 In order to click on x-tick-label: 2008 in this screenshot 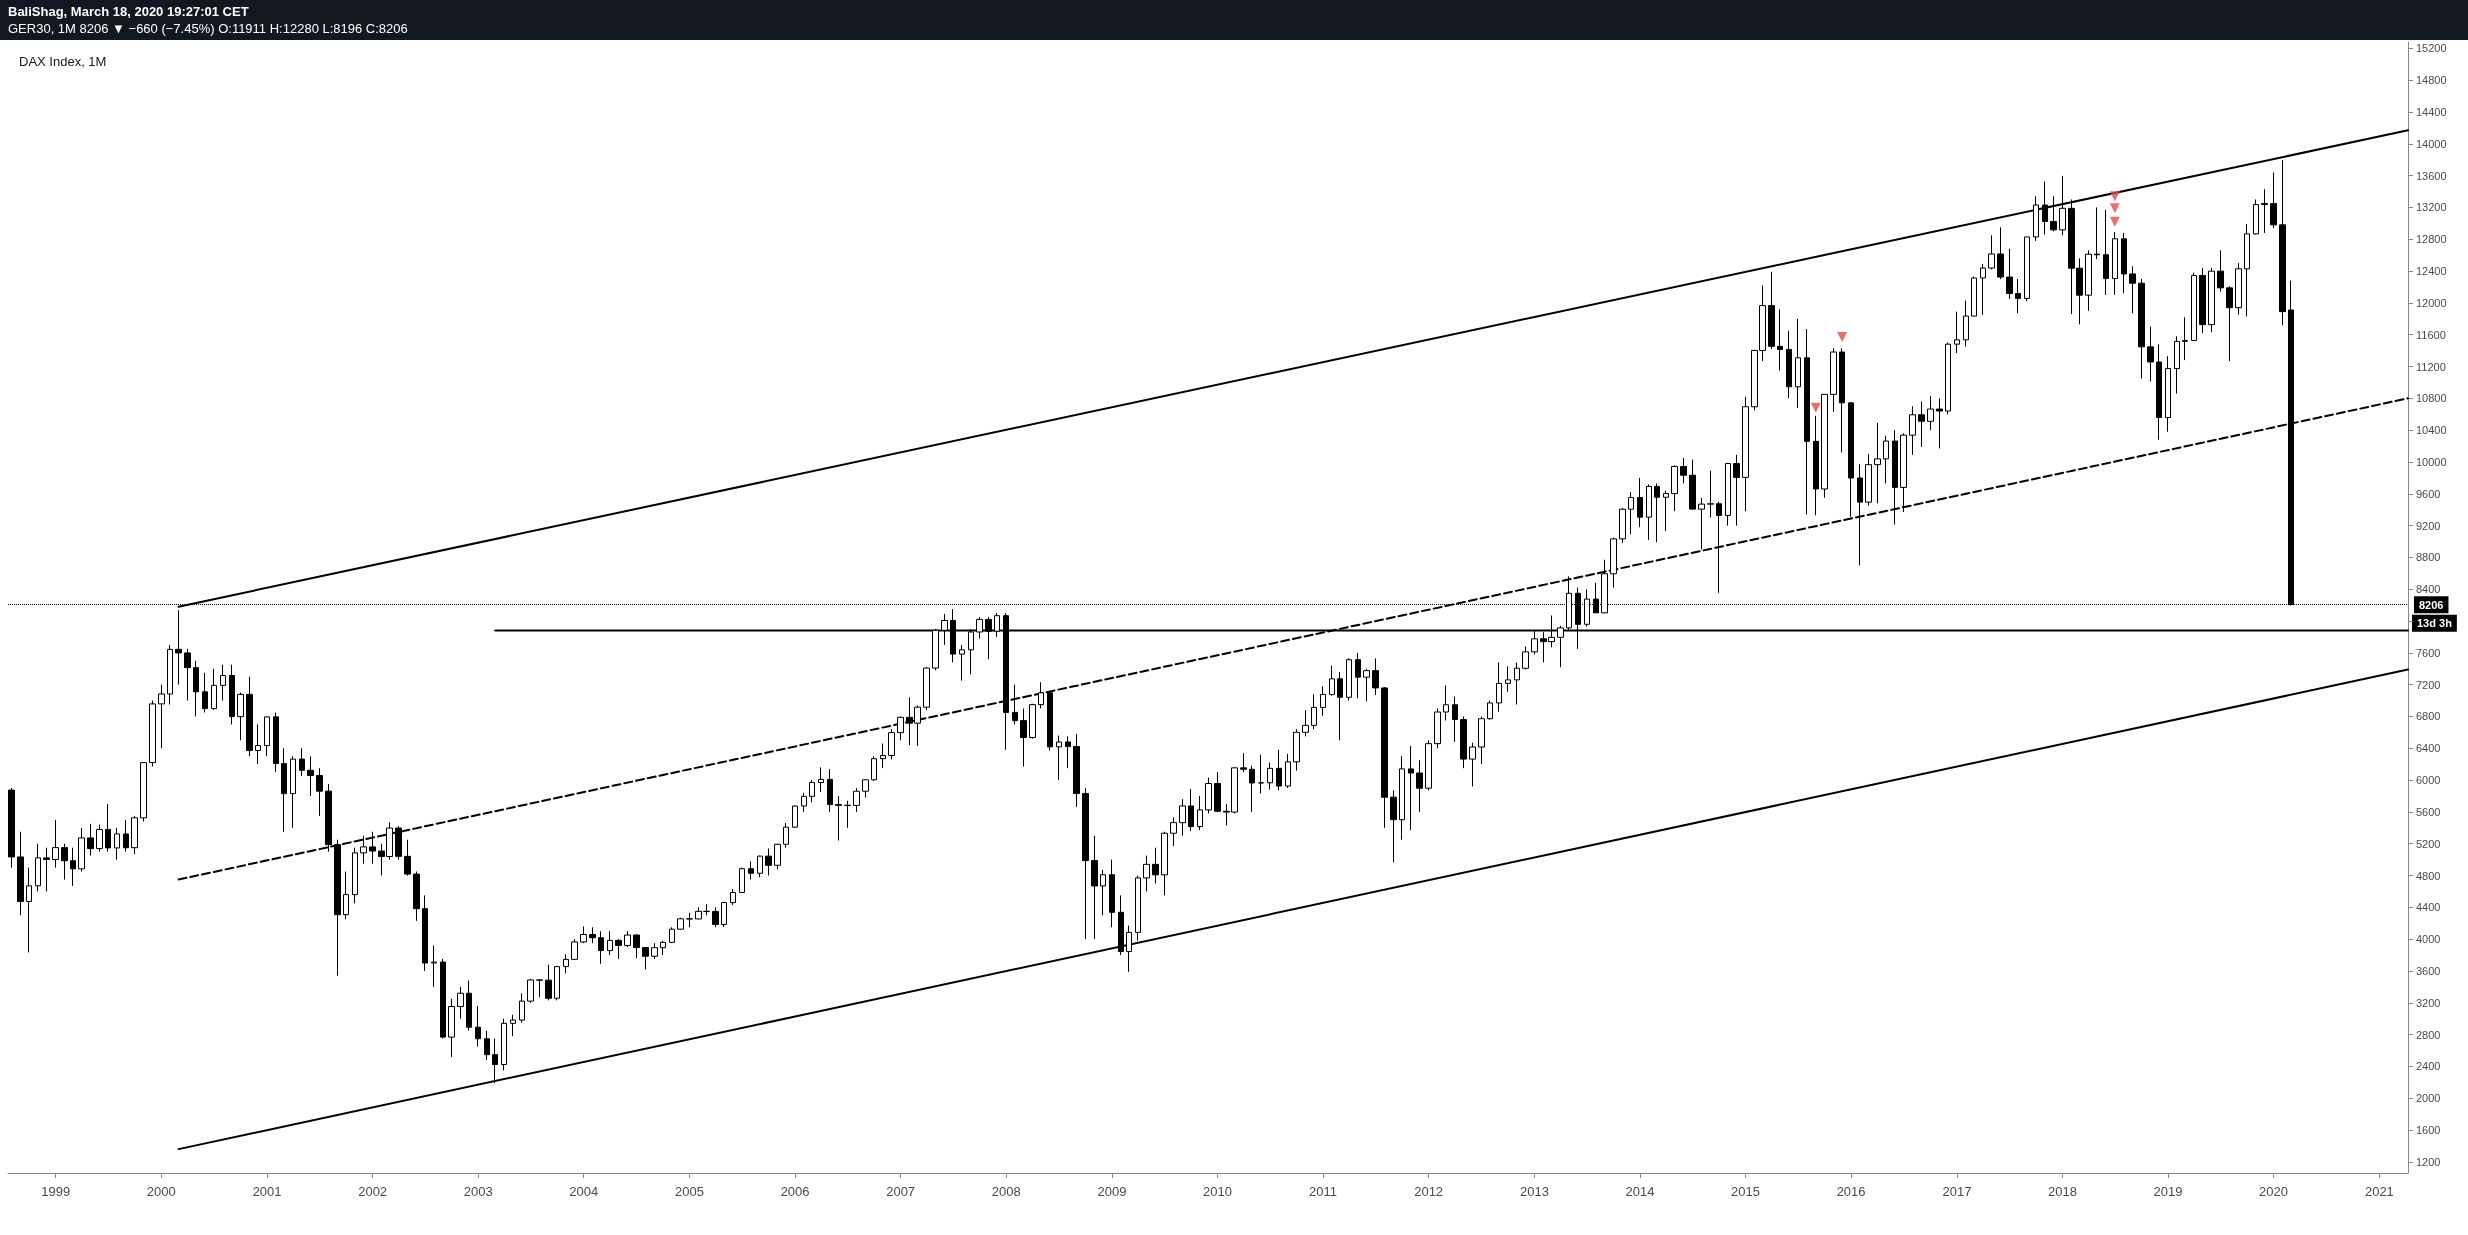, I will do `click(1006, 1191)`.